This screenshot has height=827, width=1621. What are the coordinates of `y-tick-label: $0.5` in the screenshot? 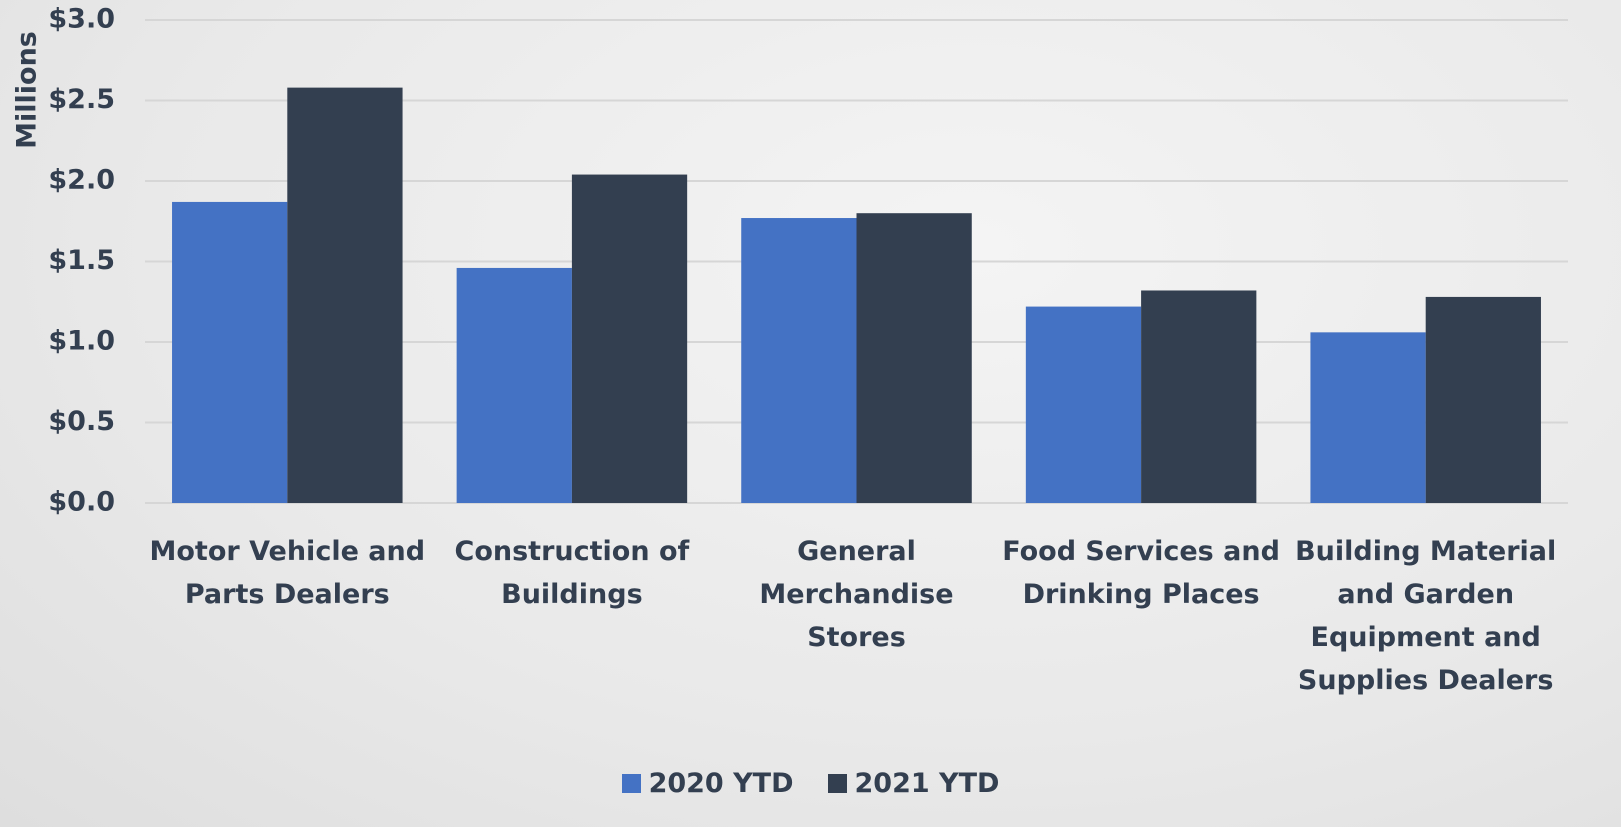 It's located at (81, 421).